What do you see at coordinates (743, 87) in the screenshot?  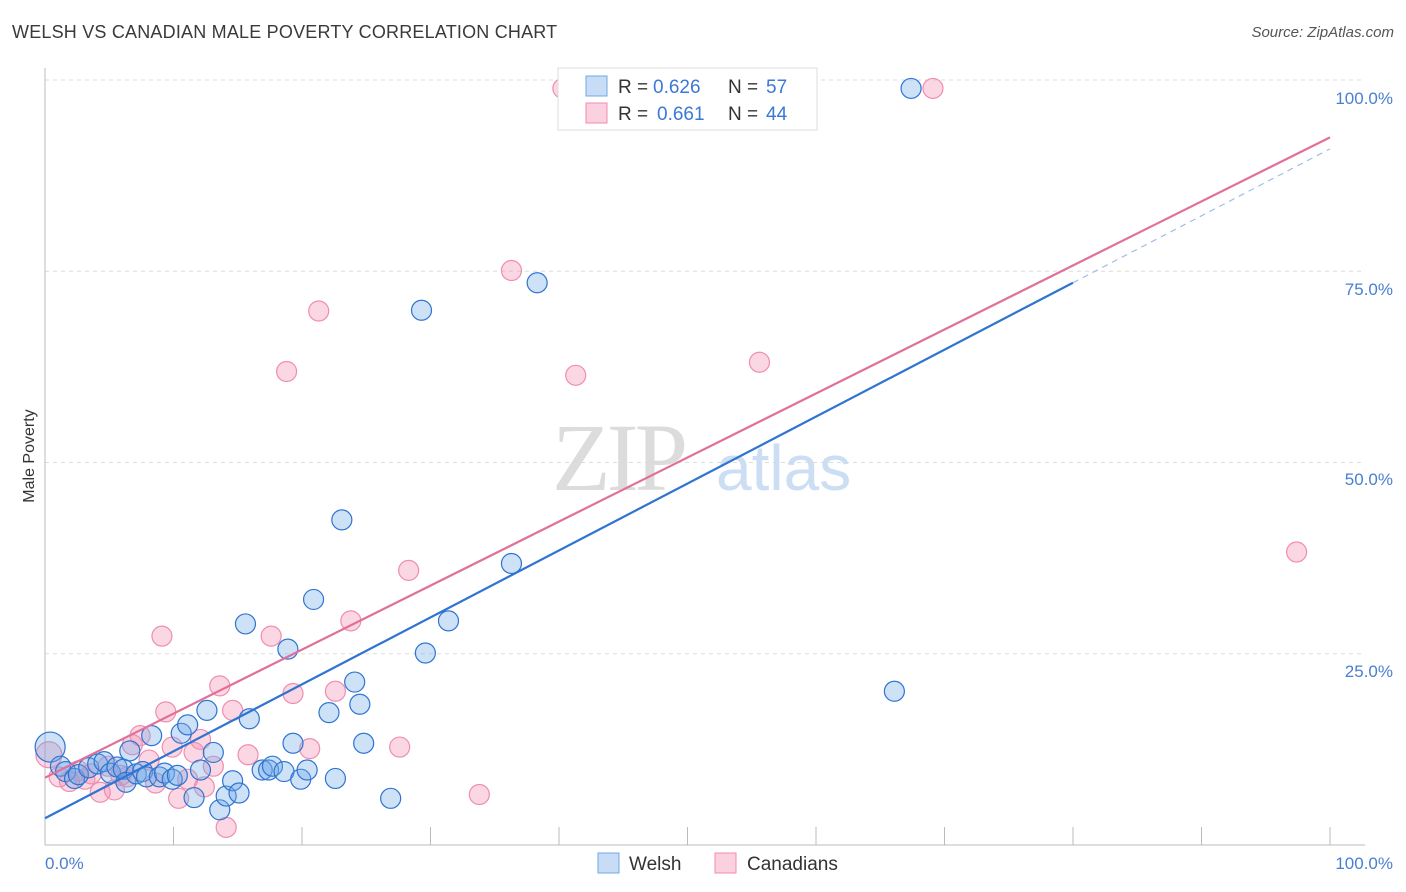 I see `legend-n-label-1: N =` at bounding box center [743, 87].